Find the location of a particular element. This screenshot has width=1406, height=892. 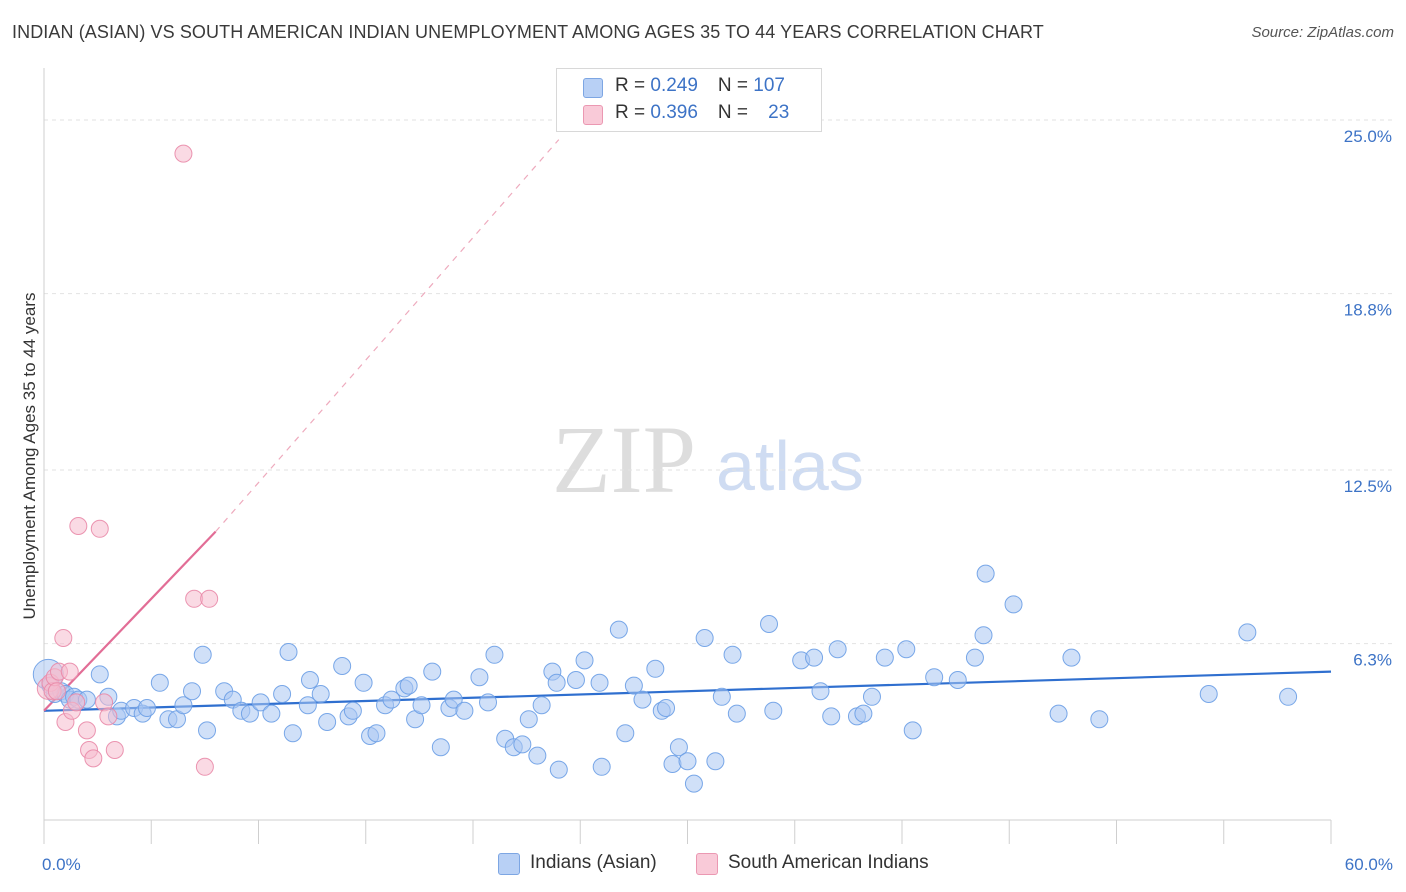

legend-text: R = 0.249 N = 107 is located at coordinates (700, 86).